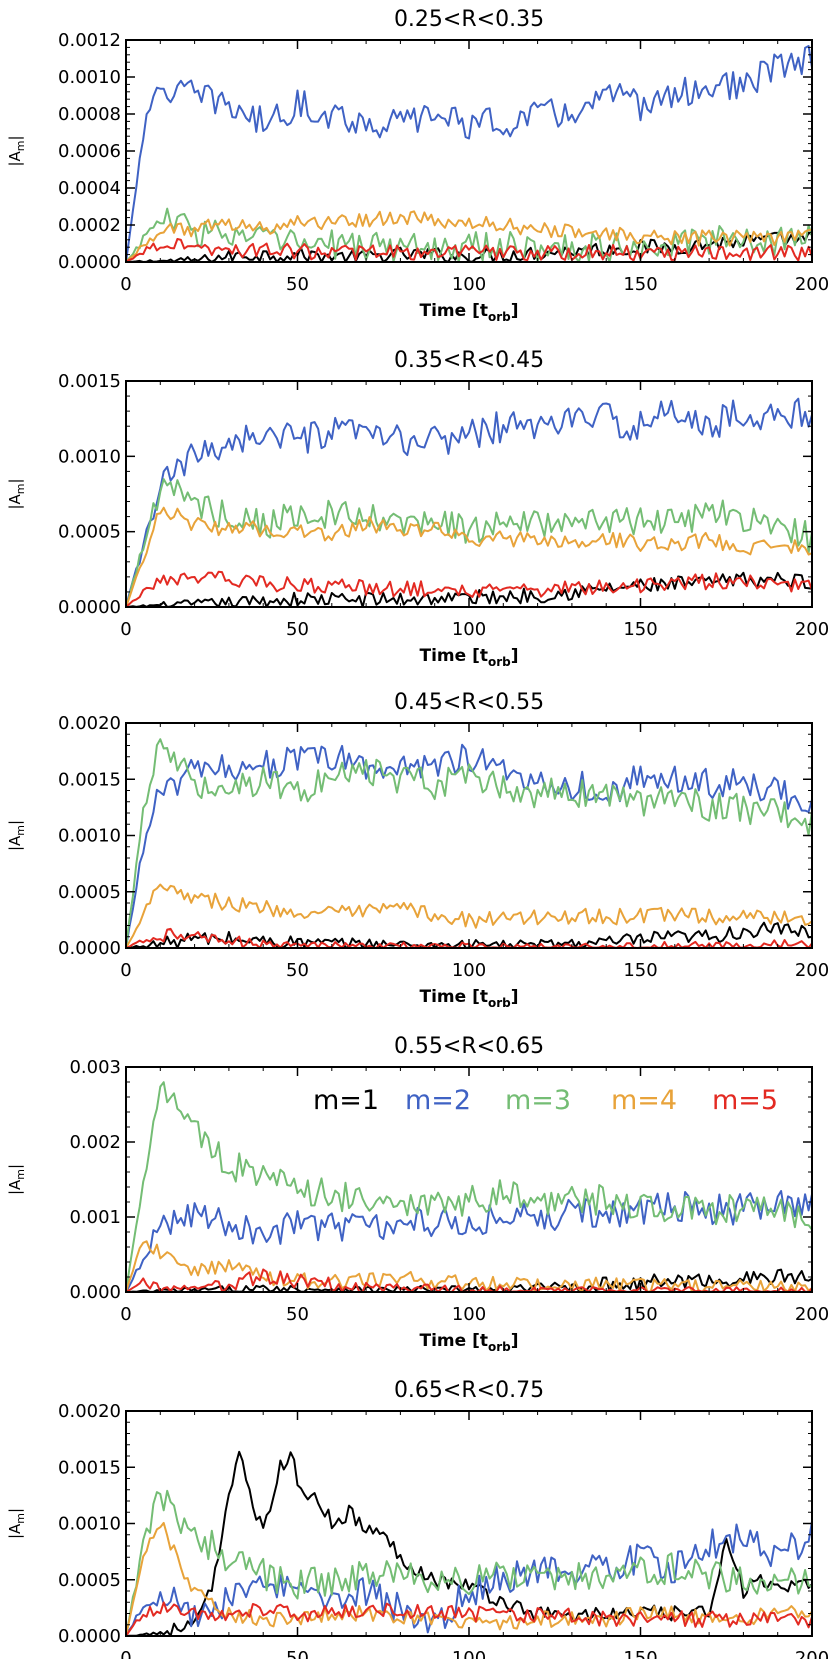  I want to click on legend-entry-m4: m=4, so click(644, 1100).